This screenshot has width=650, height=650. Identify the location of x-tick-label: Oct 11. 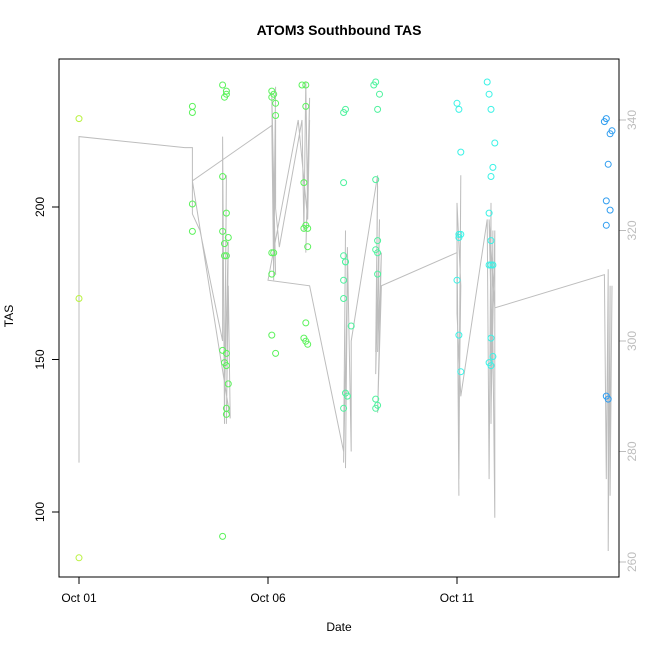
(457, 598).